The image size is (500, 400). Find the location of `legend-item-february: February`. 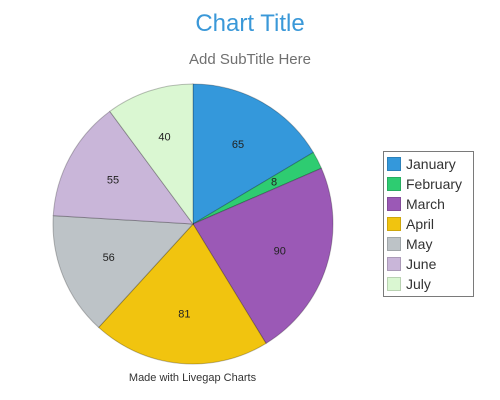

legend-item-february: February is located at coordinates (430, 184).